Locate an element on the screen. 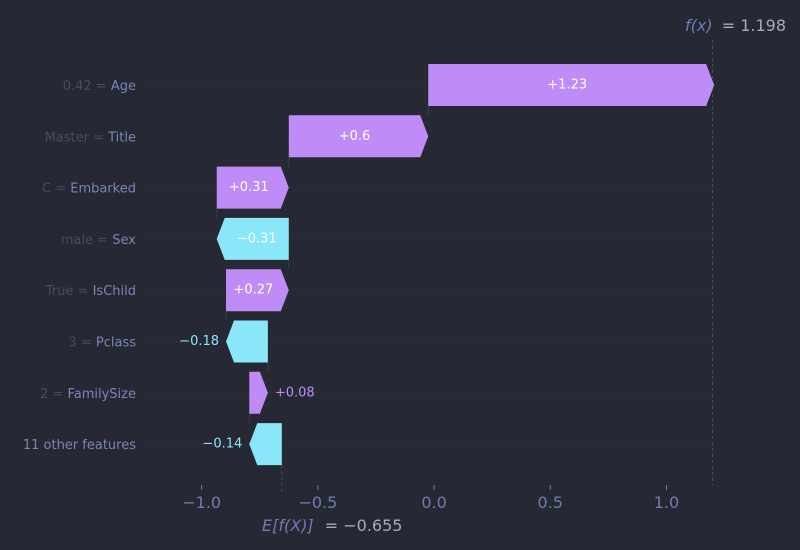  feature-label: male = Sex is located at coordinates (98, 239).